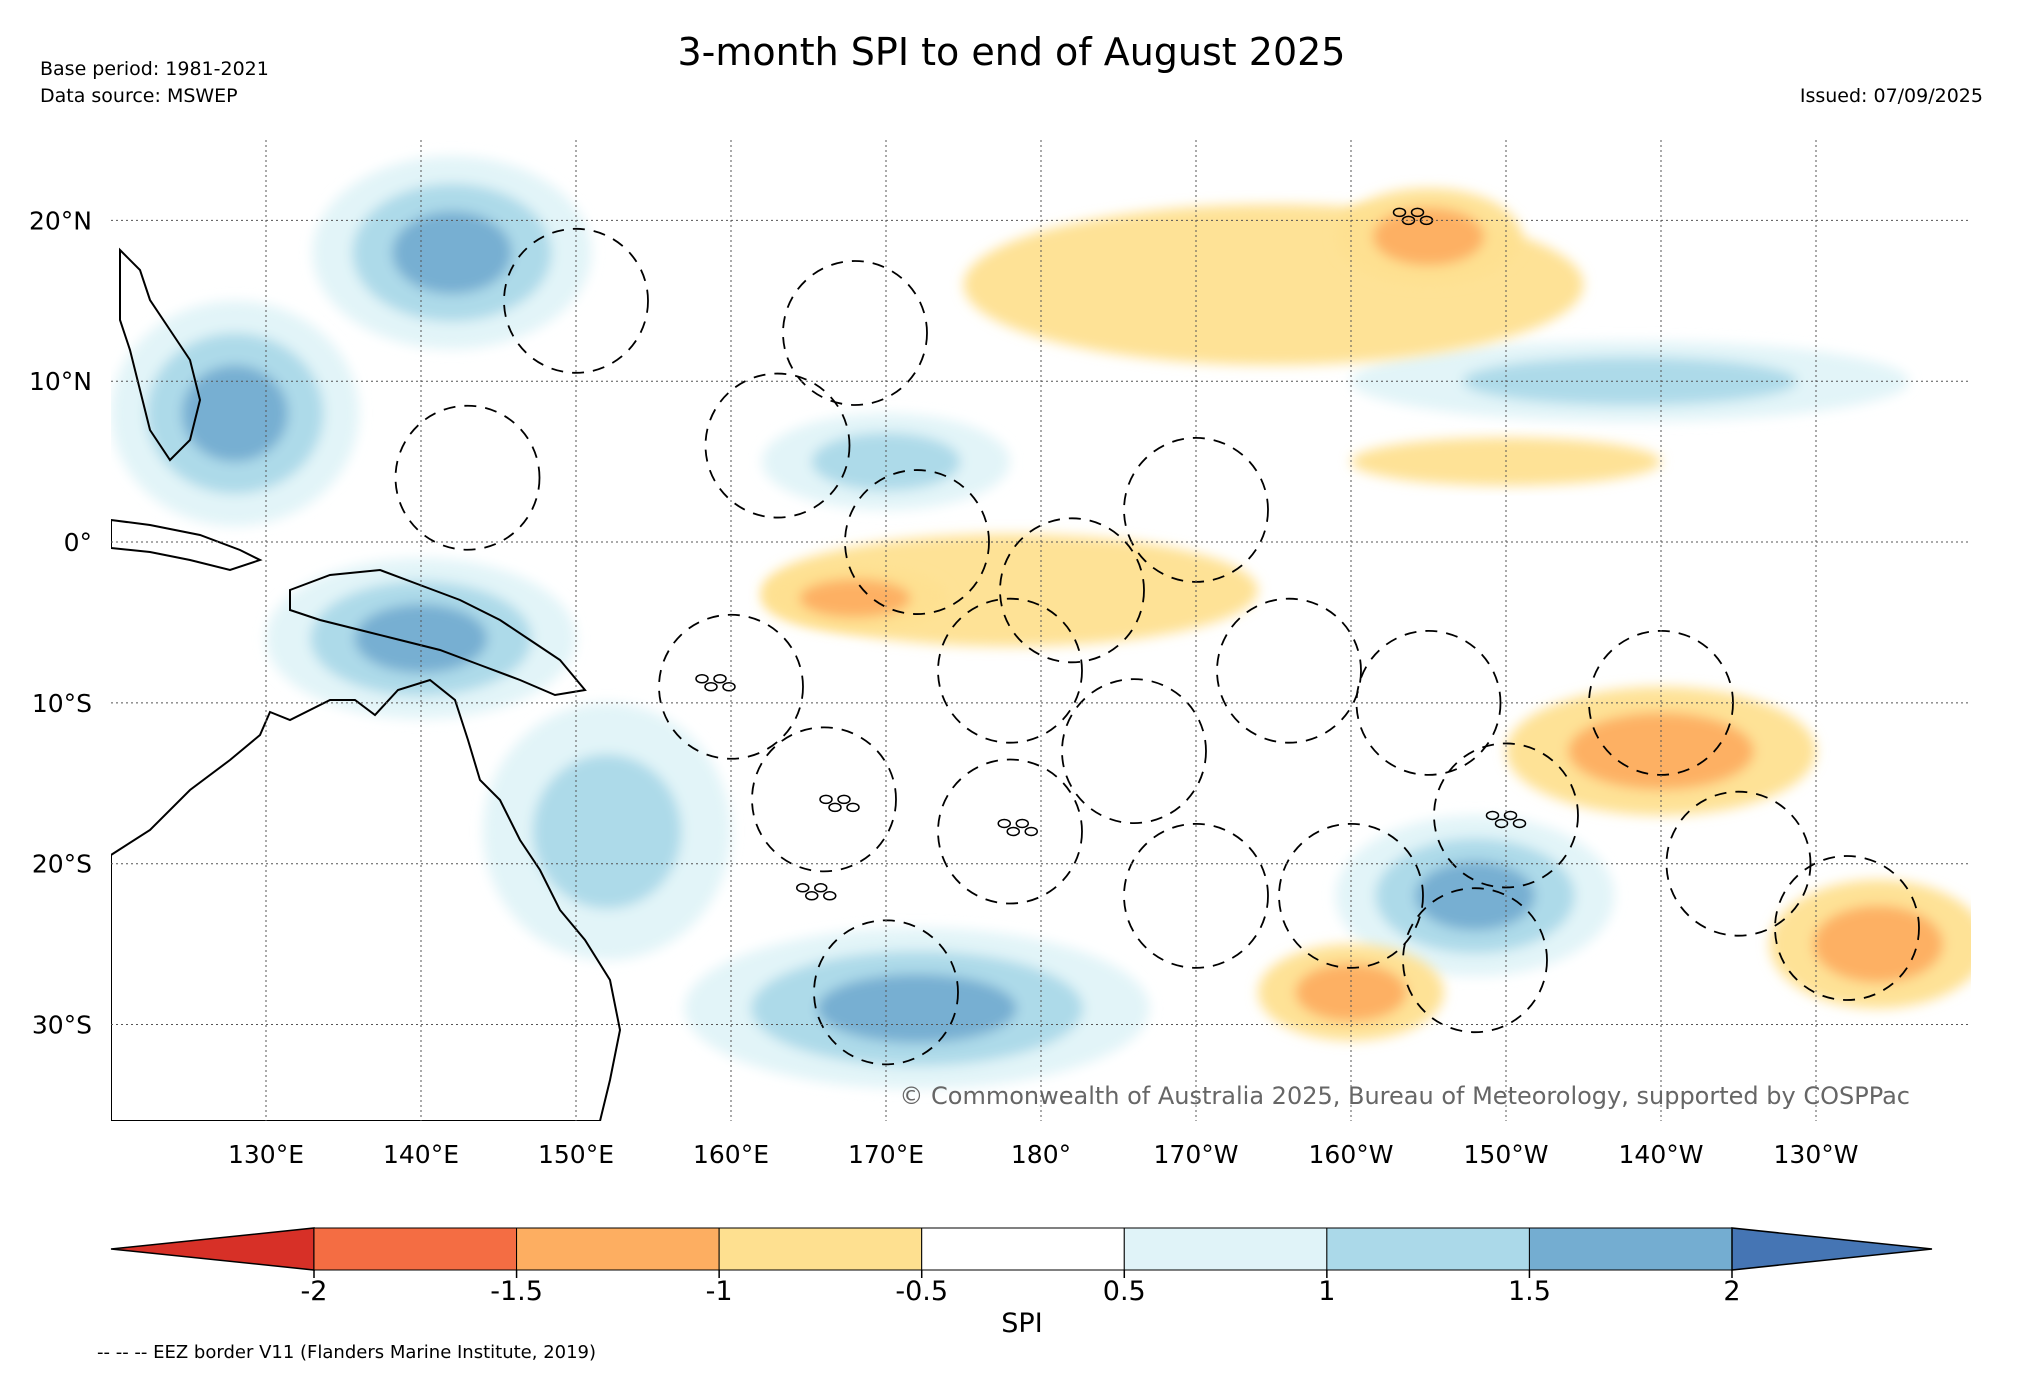  Describe the element at coordinates (160, 354) in the screenshot. I see `philippines-coastline` at that location.